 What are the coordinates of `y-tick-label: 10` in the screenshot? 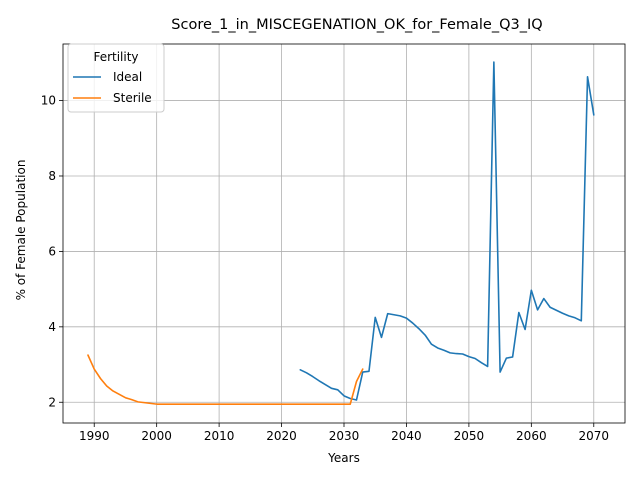 It's located at (48, 101).